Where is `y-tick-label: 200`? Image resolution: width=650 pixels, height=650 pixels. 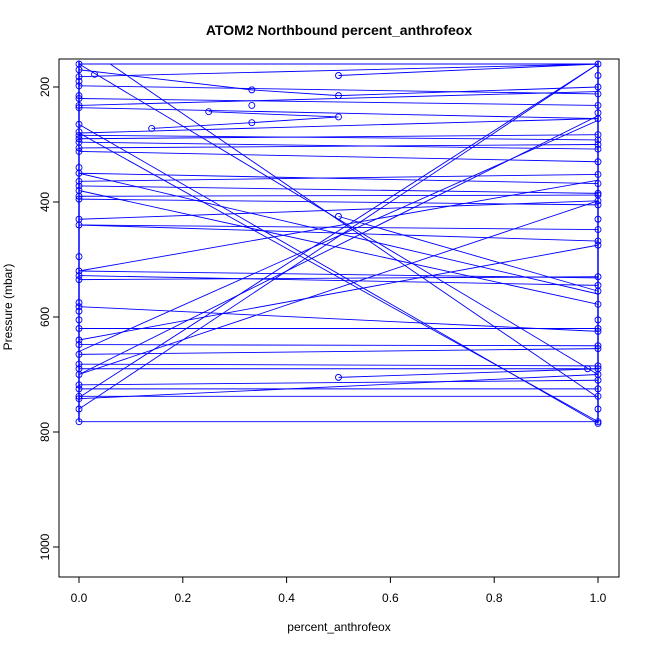
y-tick-label: 200 is located at coordinates (45, 87).